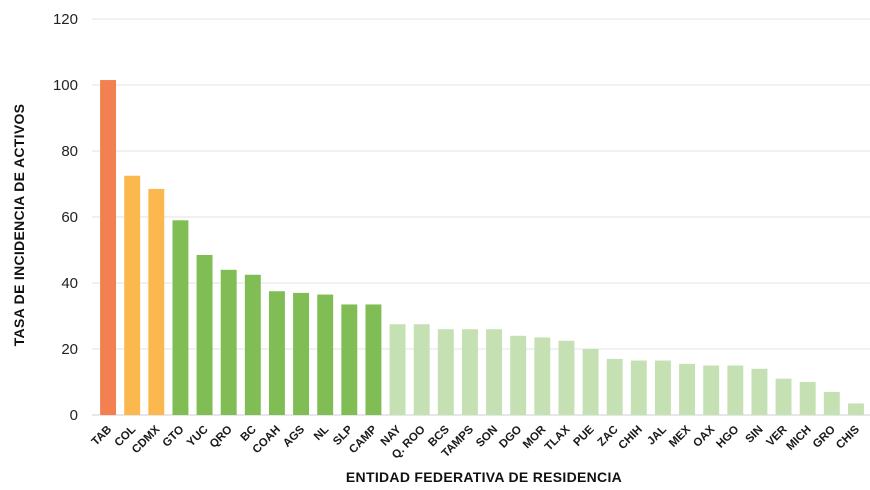  What do you see at coordinates (174, 437) in the screenshot?
I see `x-tick-label: GTO` at bounding box center [174, 437].